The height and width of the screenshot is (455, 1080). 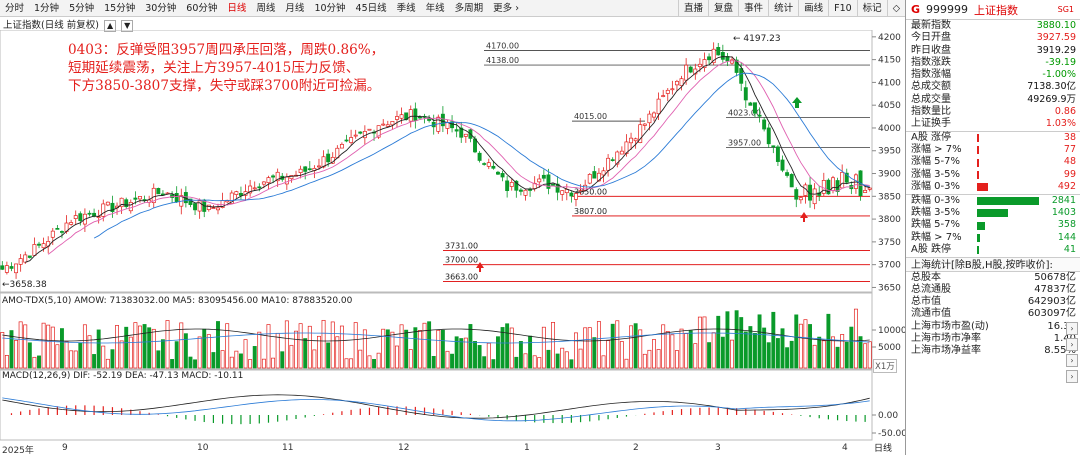 What do you see at coordinates (202, 8) in the screenshot?
I see `timeframe-tab-5: 60分钟` at bounding box center [202, 8].